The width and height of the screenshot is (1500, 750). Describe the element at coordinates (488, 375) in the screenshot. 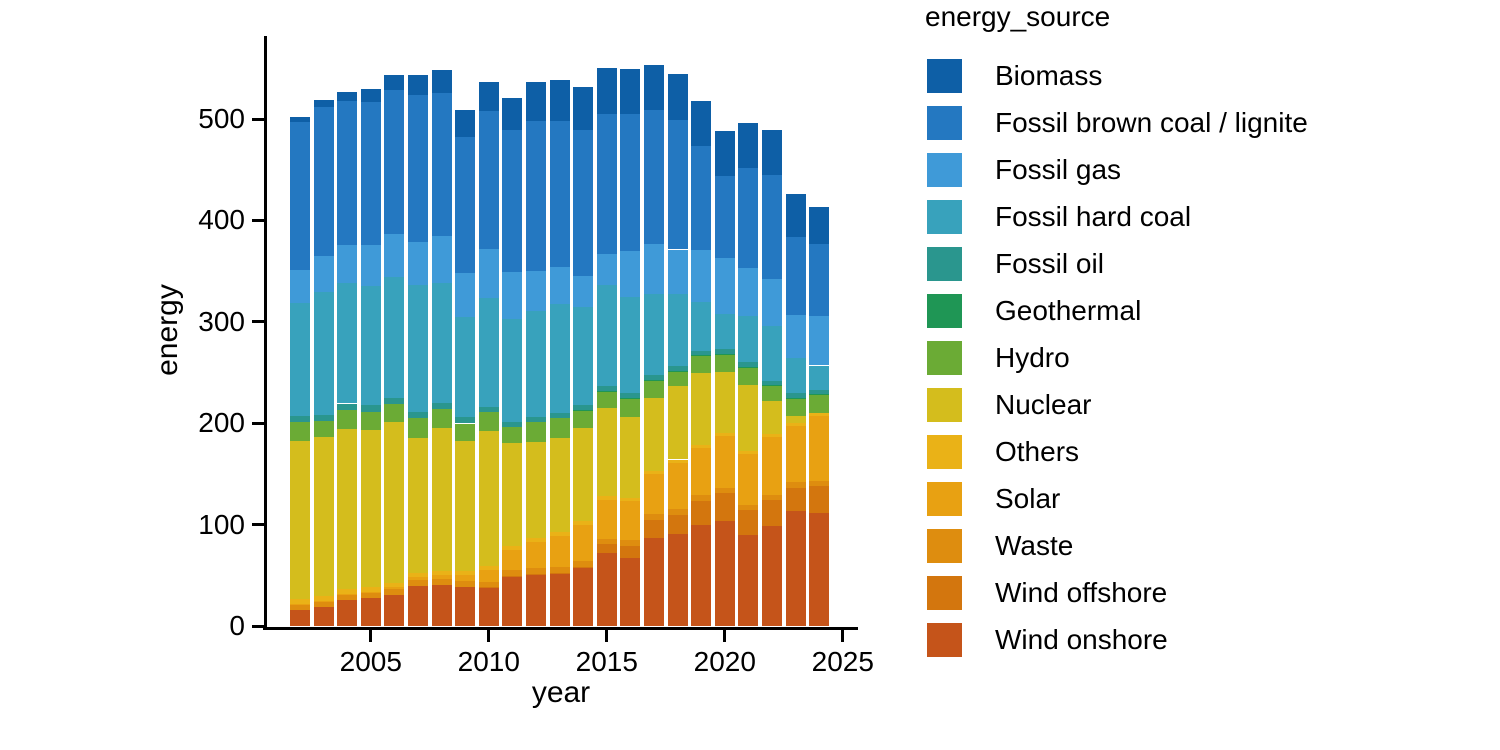

I see `bar-2010` at that location.